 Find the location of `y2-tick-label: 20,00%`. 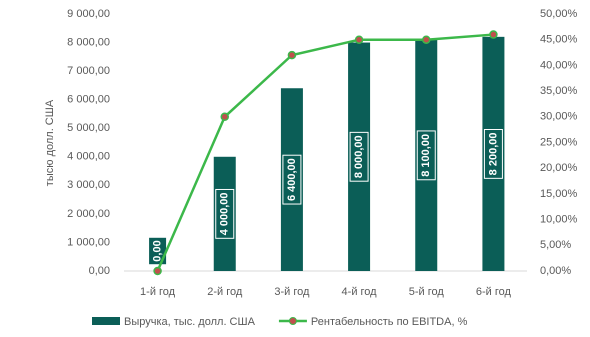

y2-tick-label: 20,00% is located at coordinates (559, 168).